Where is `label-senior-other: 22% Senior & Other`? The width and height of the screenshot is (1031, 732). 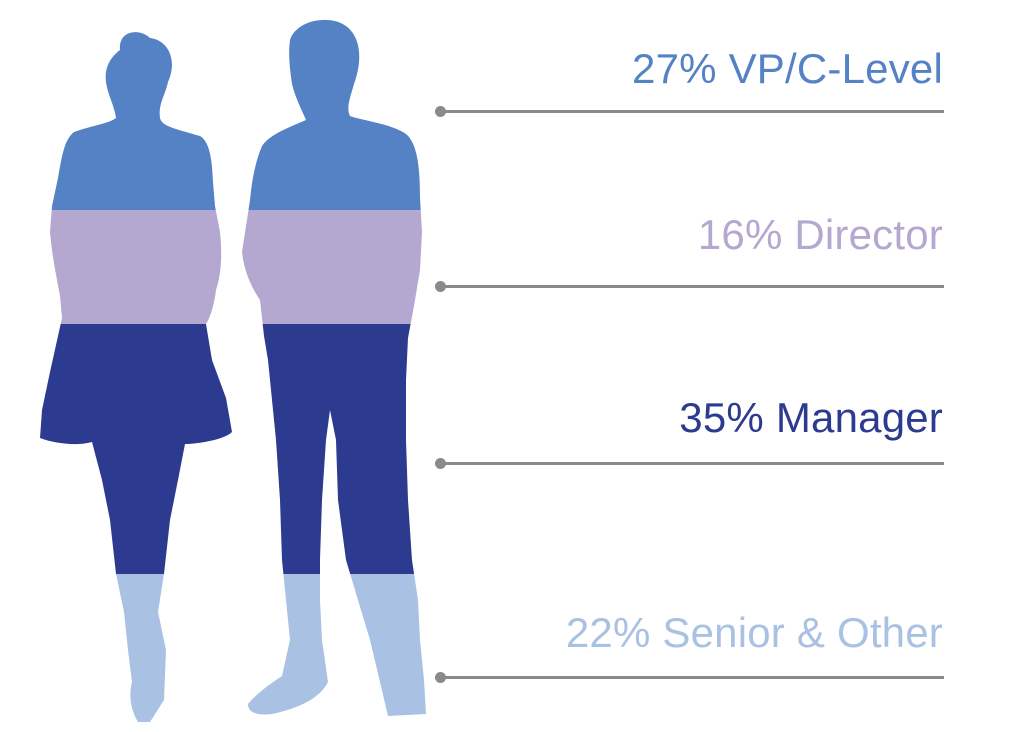
label-senior-other: 22% Senior & Other is located at coordinates (754, 633).